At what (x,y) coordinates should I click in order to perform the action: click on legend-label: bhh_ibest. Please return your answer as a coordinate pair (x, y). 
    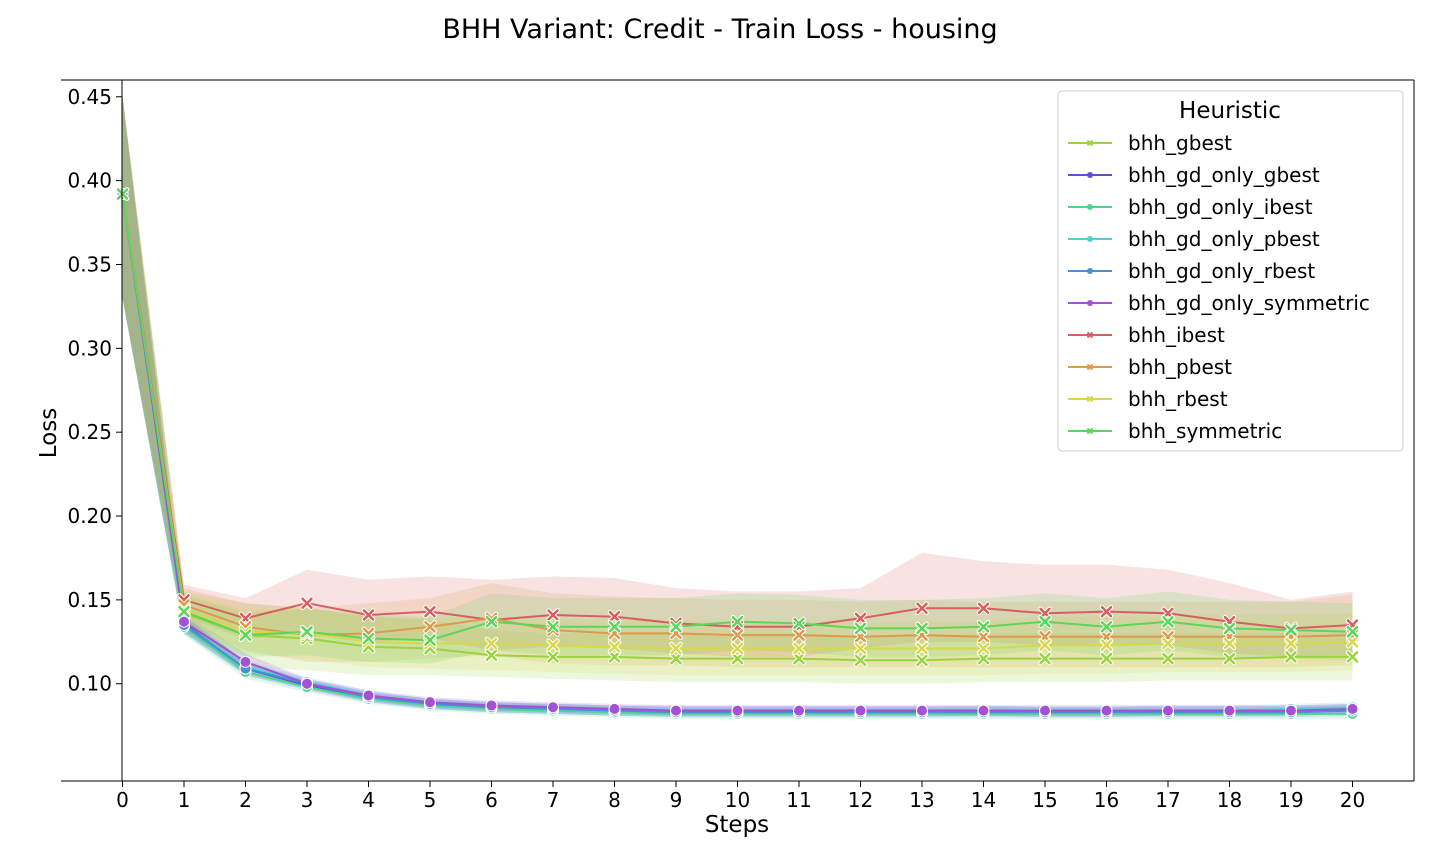
    Looking at the image, I should click on (1176, 335).